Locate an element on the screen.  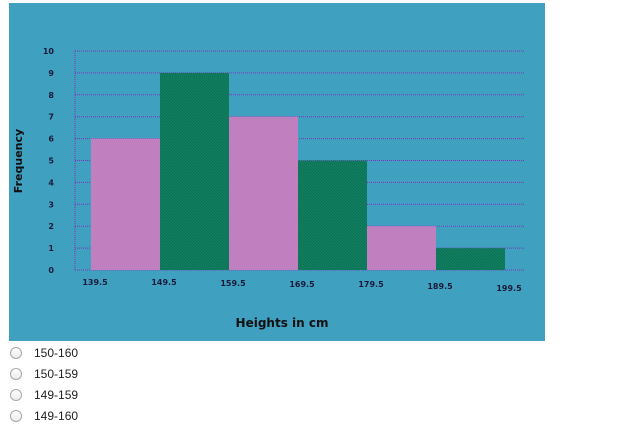
x-tick-labels: 139.5 149.5 159.5 169.5 179.5 189.5 199.5 is located at coordinates (302, 285).